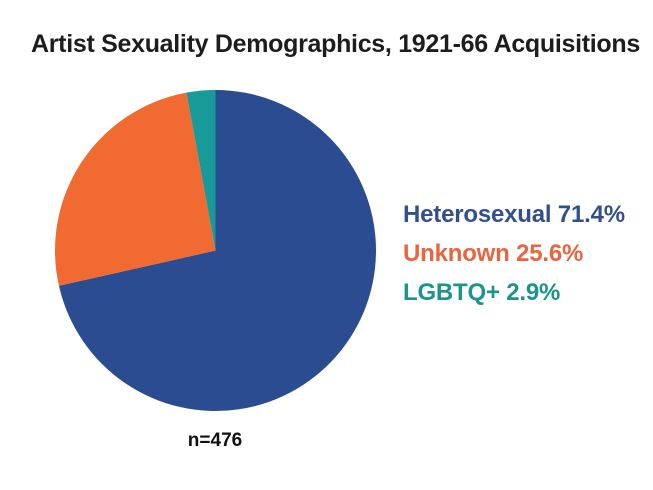 Image resolution: width=653 pixels, height=490 pixels. Describe the element at coordinates (482, 292) in the screenshot. I see `legend-item-lgbtq: LGBTQ+ 2.9%` at that location.